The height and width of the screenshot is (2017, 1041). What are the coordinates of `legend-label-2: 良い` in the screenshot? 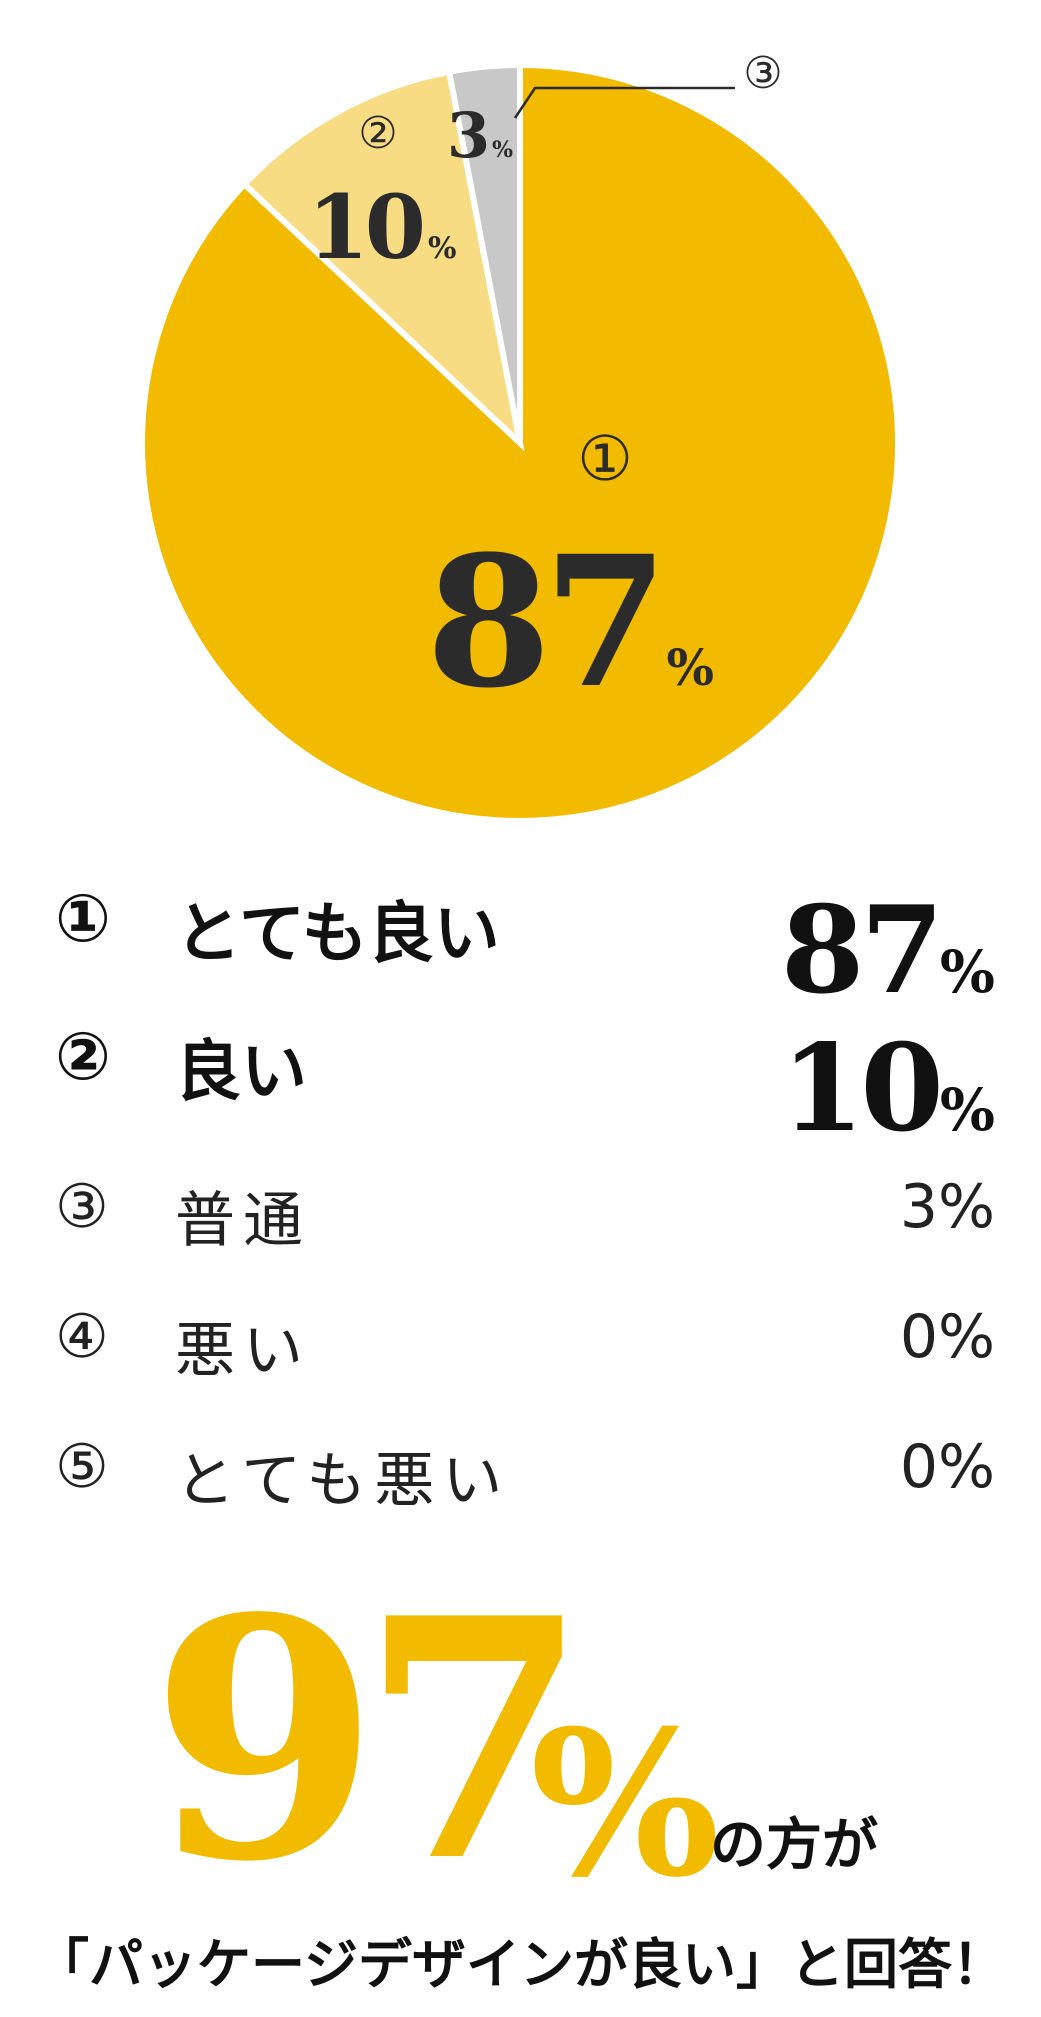 It's located at (241, 1071).